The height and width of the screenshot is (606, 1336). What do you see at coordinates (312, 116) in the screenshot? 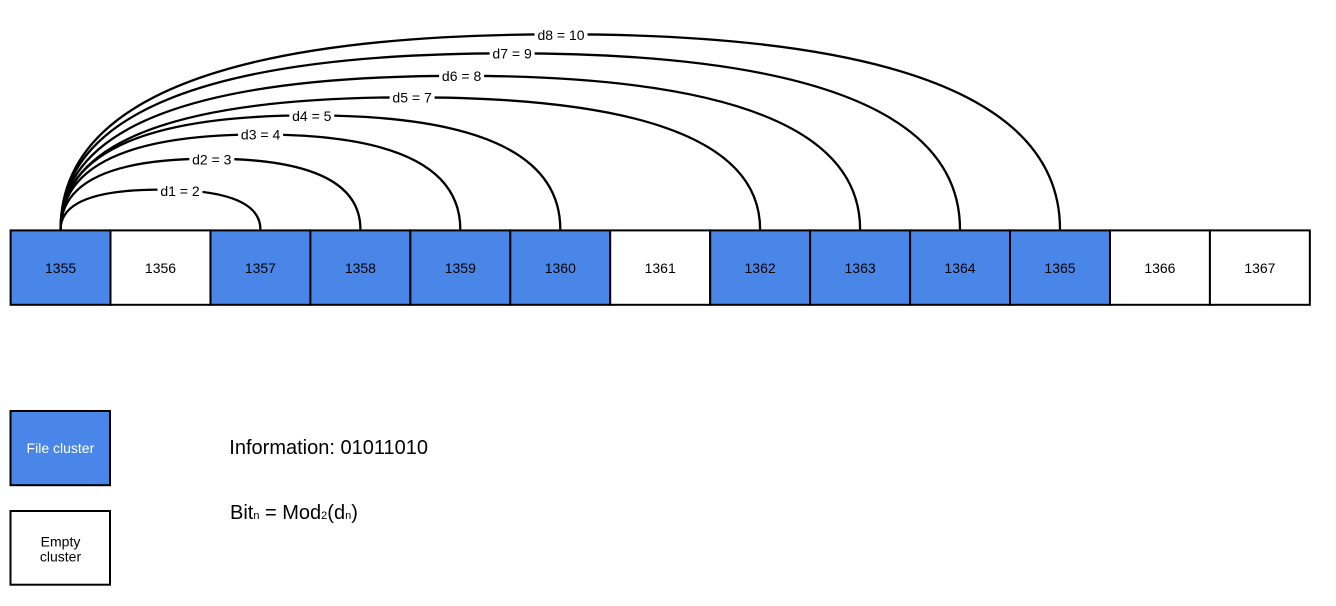
I see `svg-text: d4 = 5` at bounding box center [312, 116].